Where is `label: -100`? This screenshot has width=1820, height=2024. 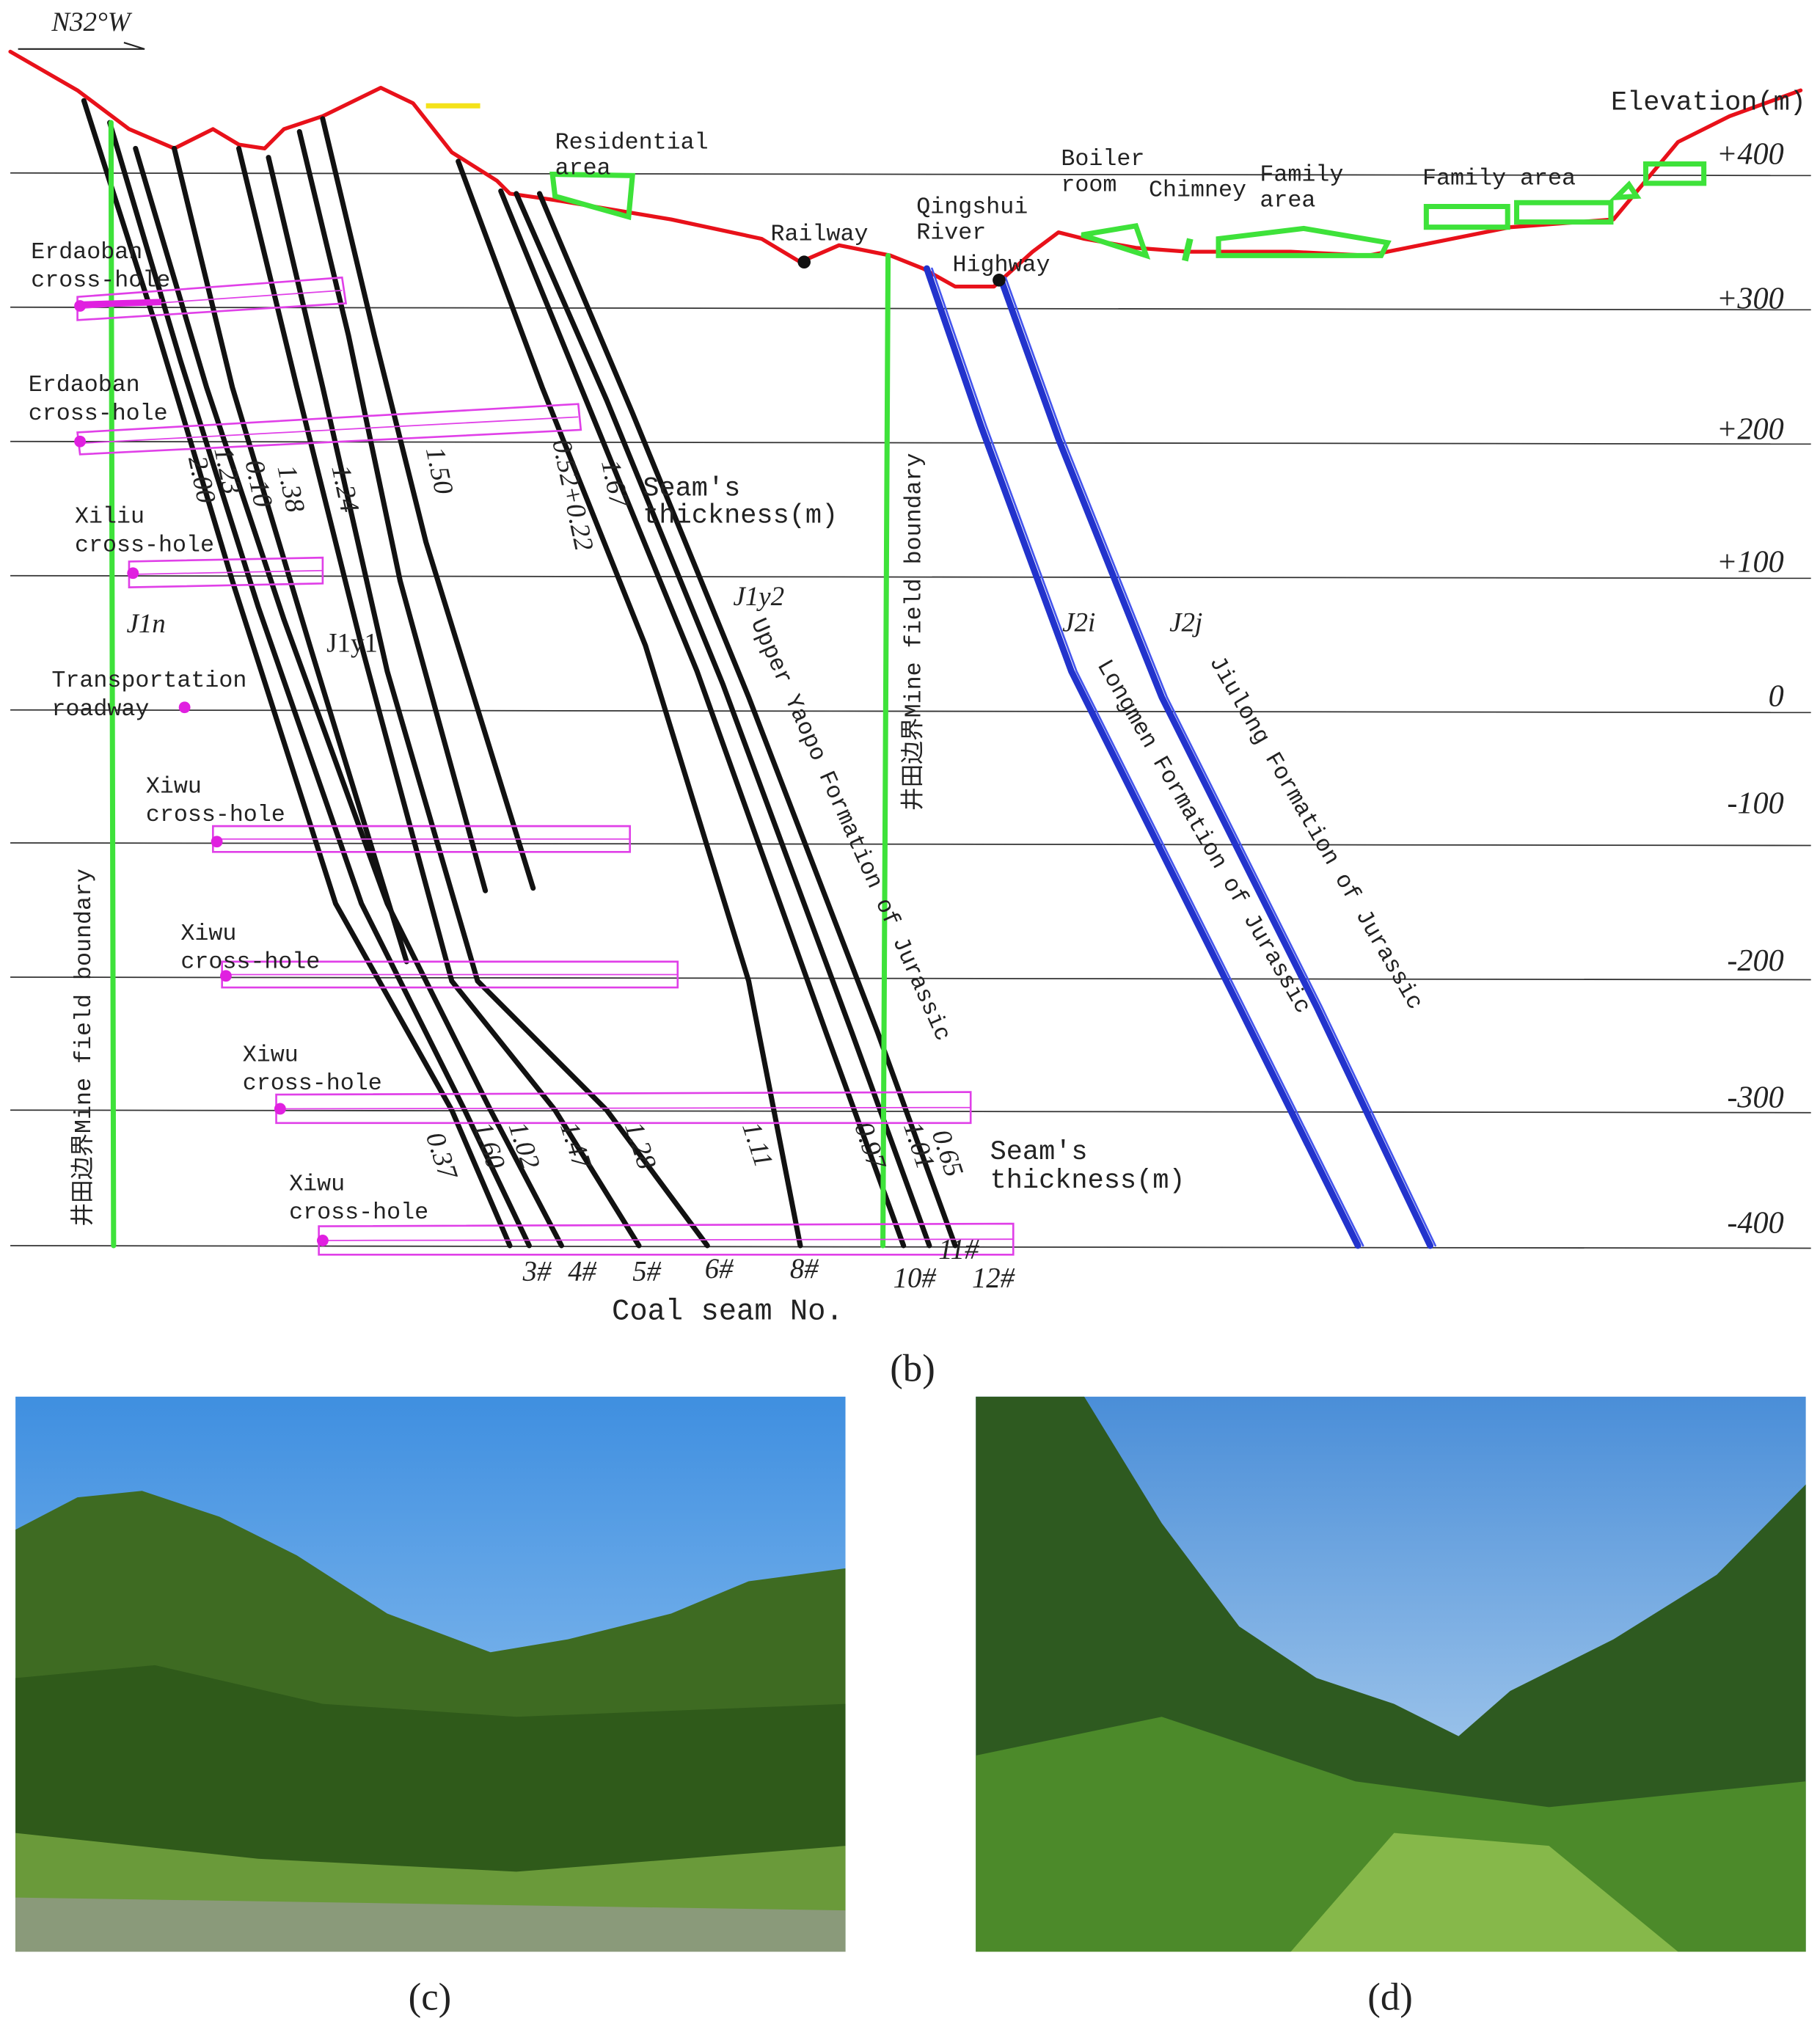 label: -100 is located at coordinates (1755, 803).